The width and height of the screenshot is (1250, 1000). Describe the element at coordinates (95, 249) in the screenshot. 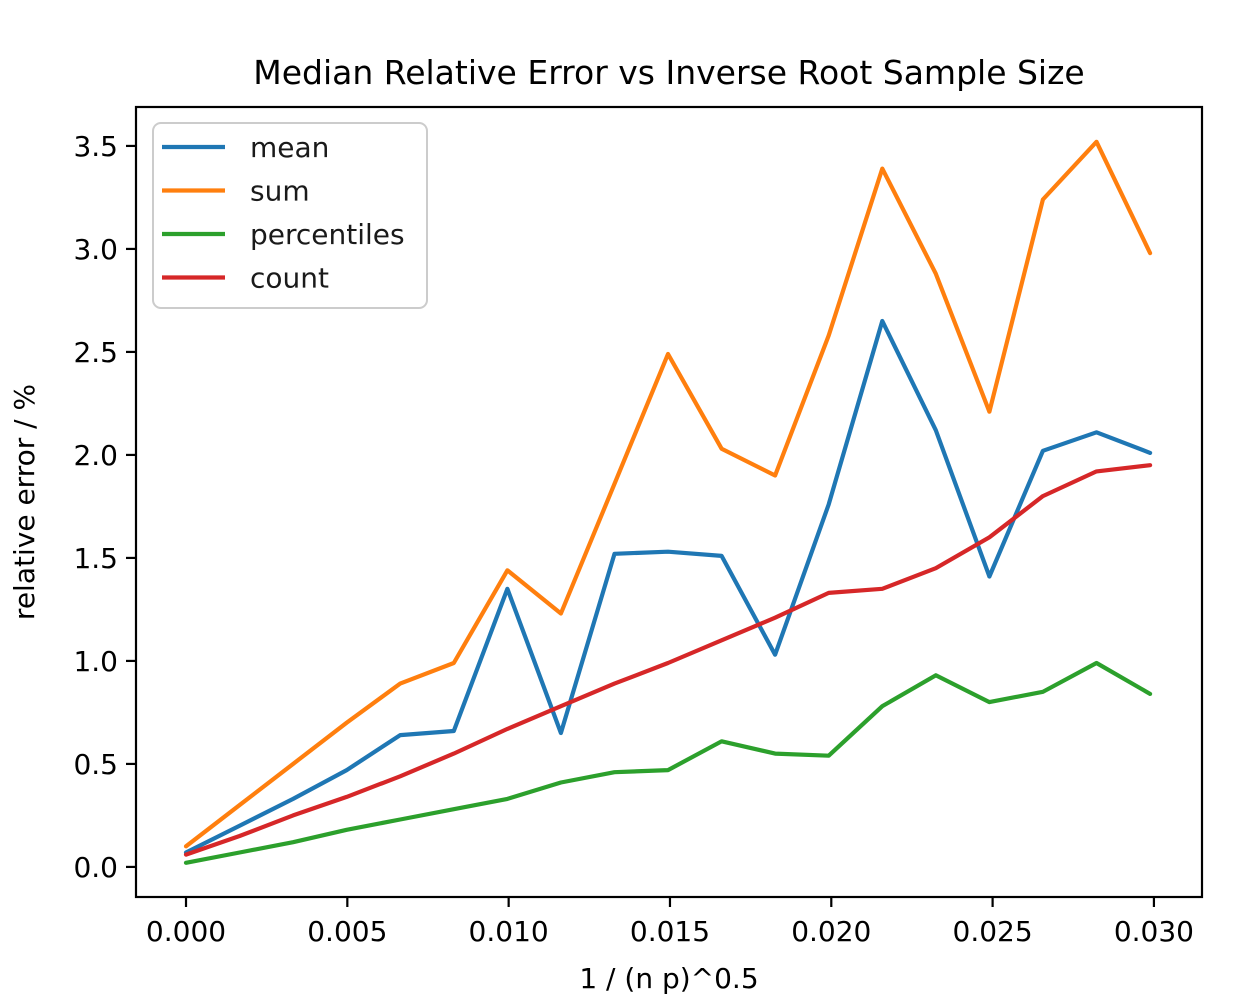

I see `y-tick-label: 3.0` at that location.